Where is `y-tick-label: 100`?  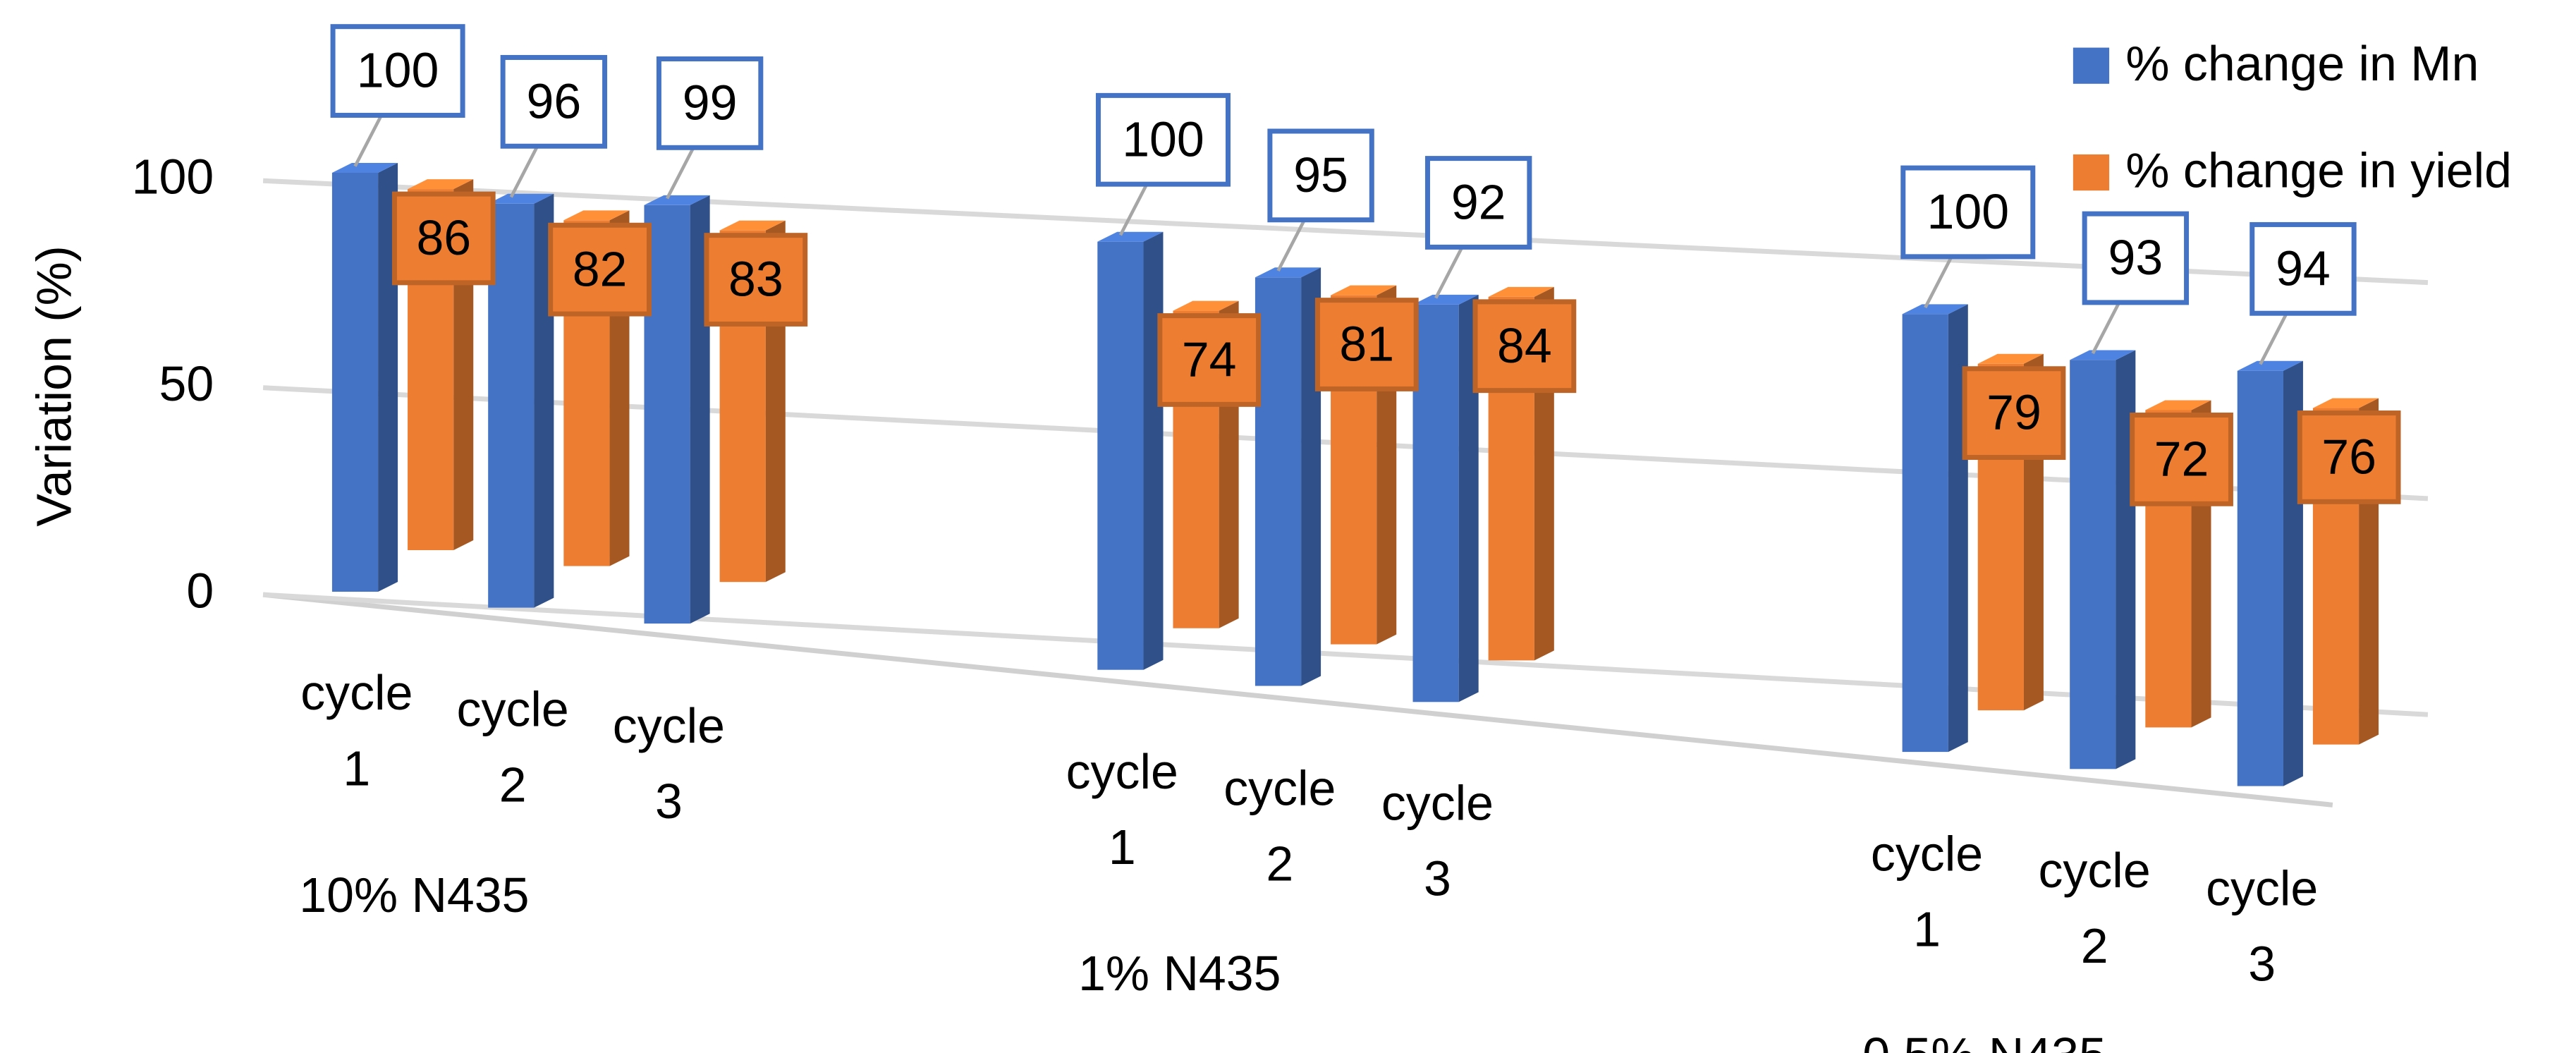
y-tick-label: 100 is located at coordinates (173, 177).